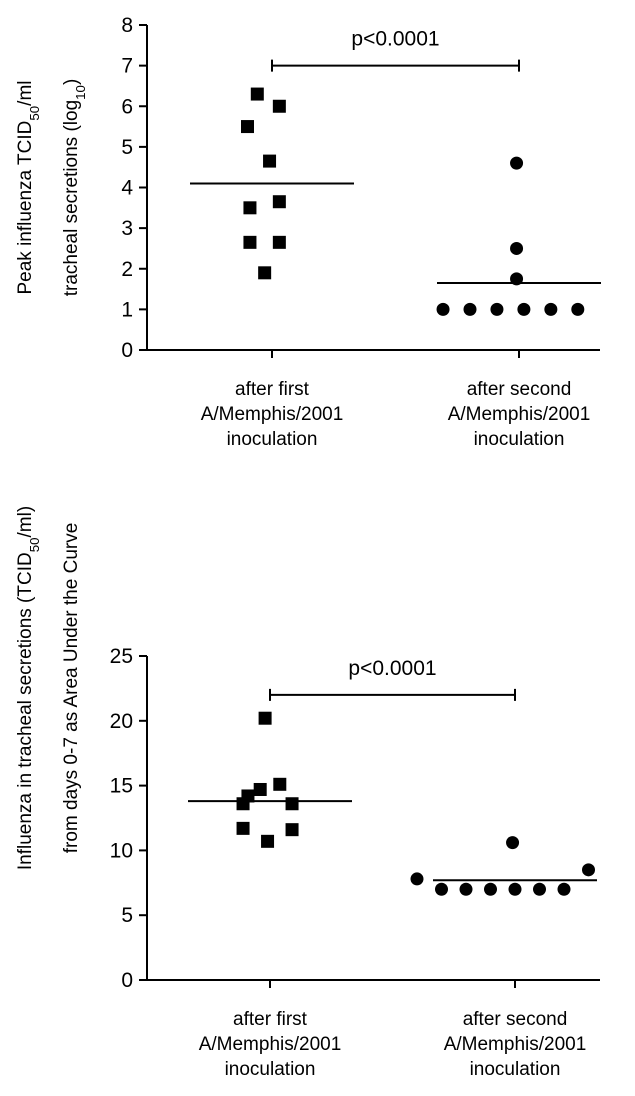  I want to click on y-tick-label: 7, so click(127, 66).